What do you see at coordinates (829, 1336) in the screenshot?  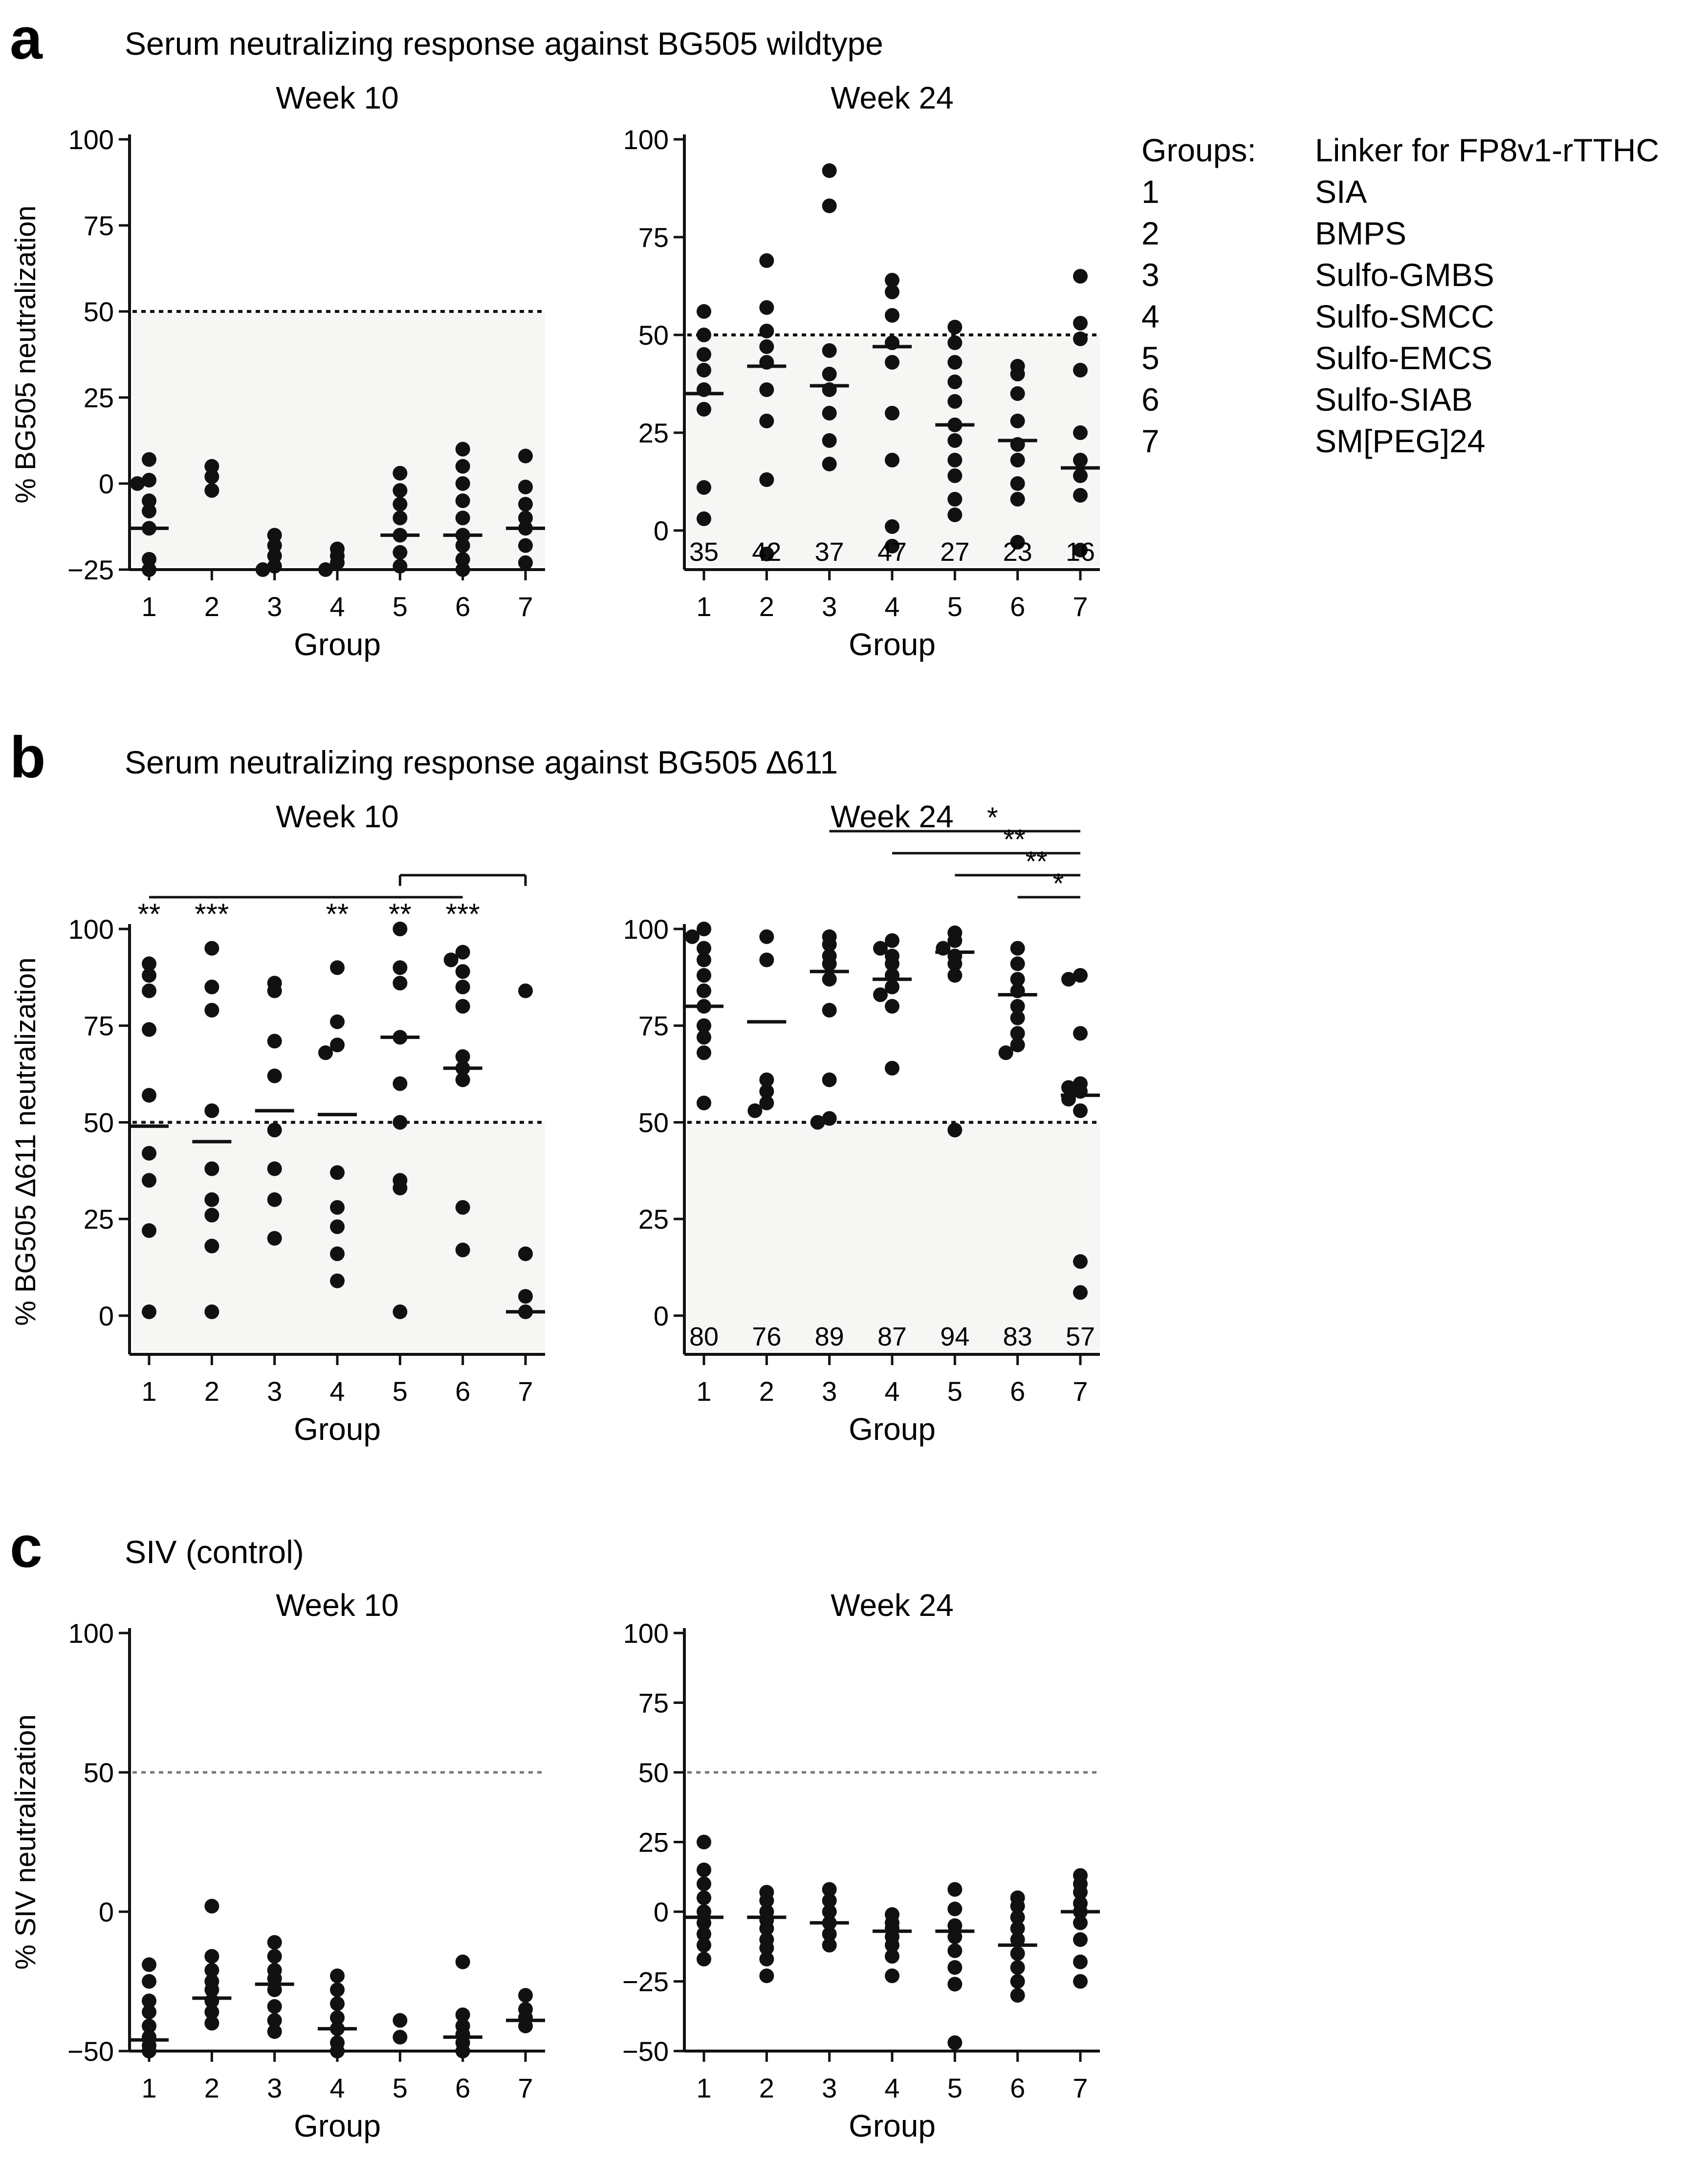 I see `median-label: 89` at bounding box center [829, 1336].